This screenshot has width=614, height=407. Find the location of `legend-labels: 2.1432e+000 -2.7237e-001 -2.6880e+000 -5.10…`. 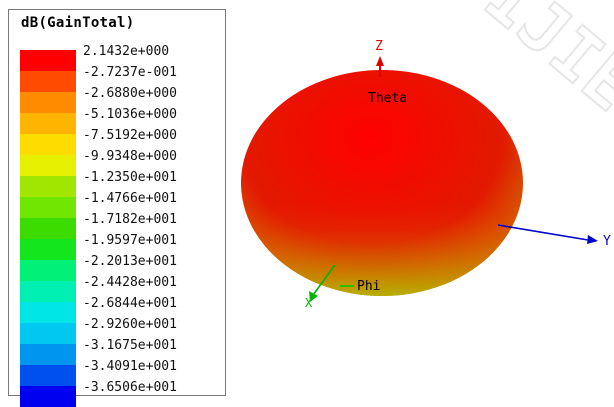

legend-labels: 2.1432e+000 -2.7237e-001 -2.6880e+000 -5.10… is located at coordinates (130, 219).